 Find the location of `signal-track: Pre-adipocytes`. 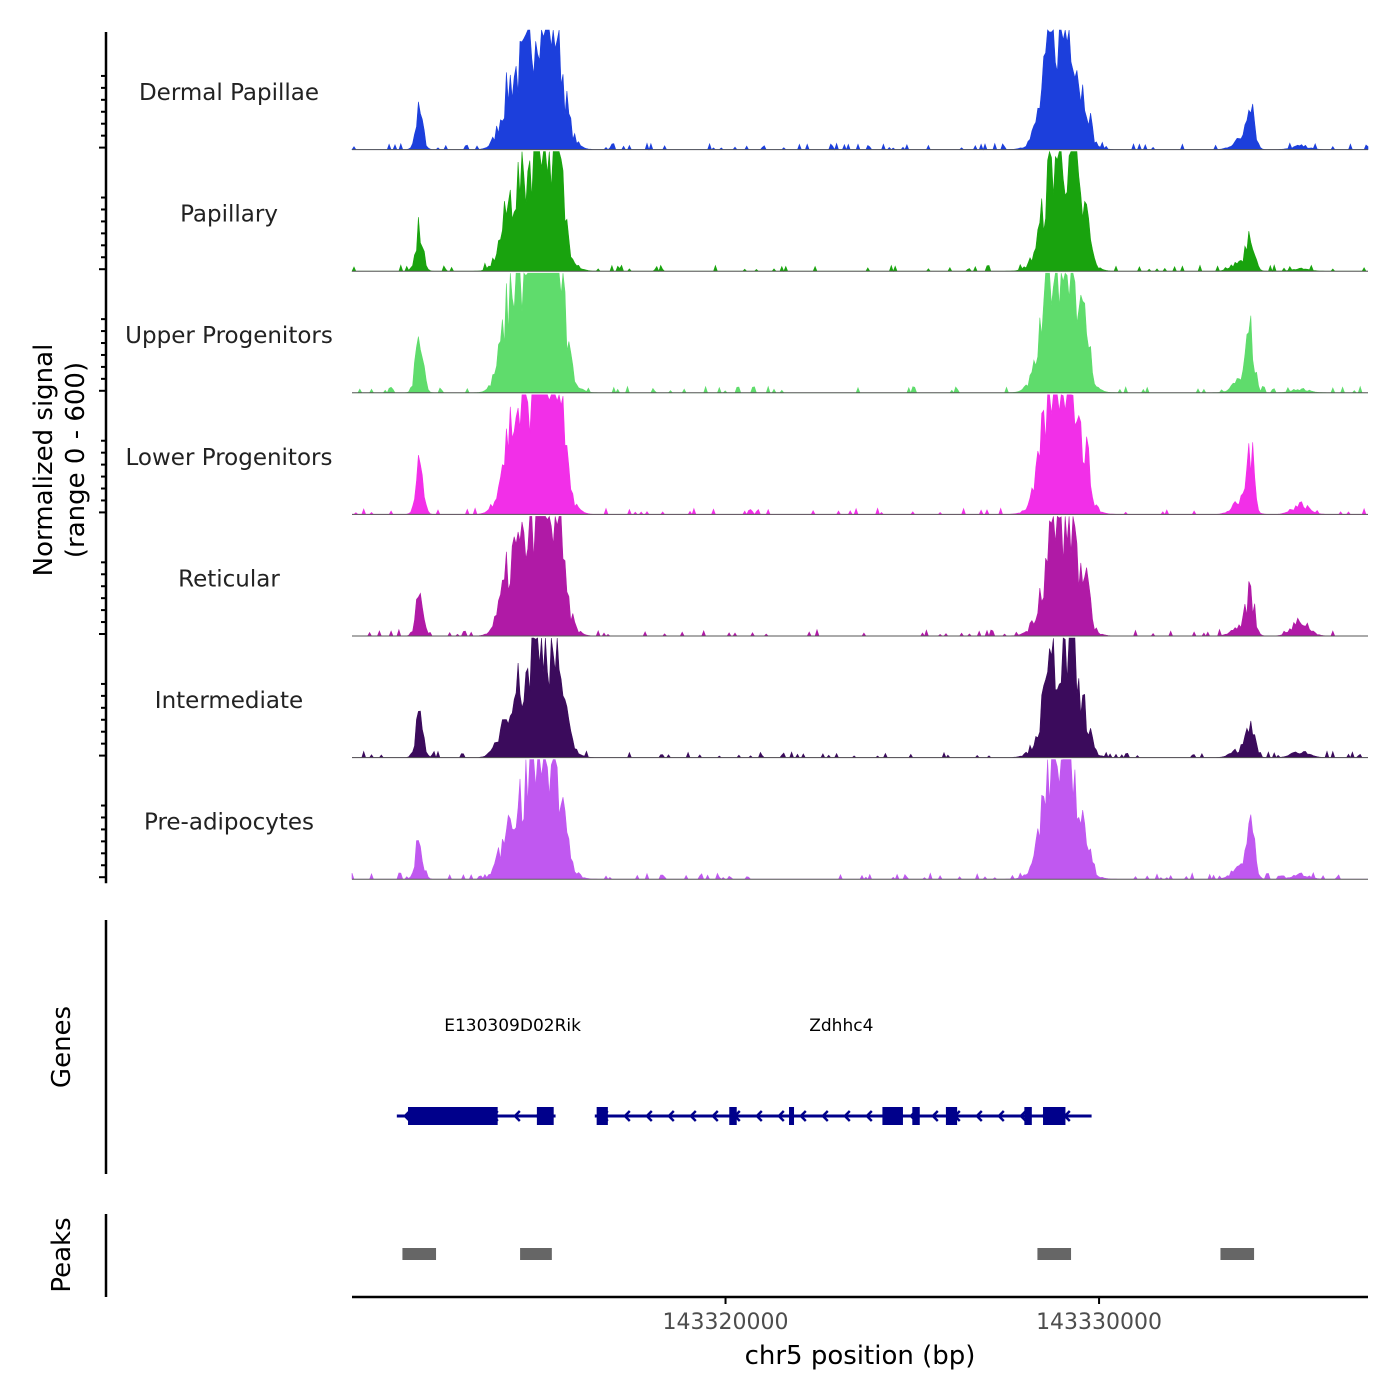

signal-track: Pre-adipocytes is located at coordinates (756, 819).